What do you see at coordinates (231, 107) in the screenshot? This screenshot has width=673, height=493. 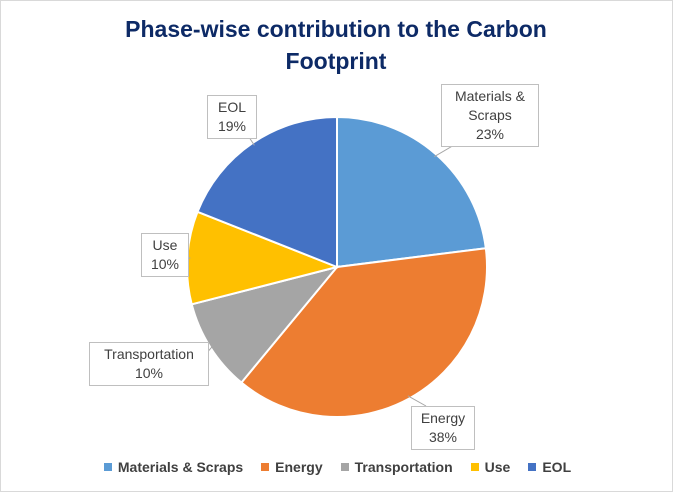 I see `data-label-category: EOL` at bounding box center [231, 107].